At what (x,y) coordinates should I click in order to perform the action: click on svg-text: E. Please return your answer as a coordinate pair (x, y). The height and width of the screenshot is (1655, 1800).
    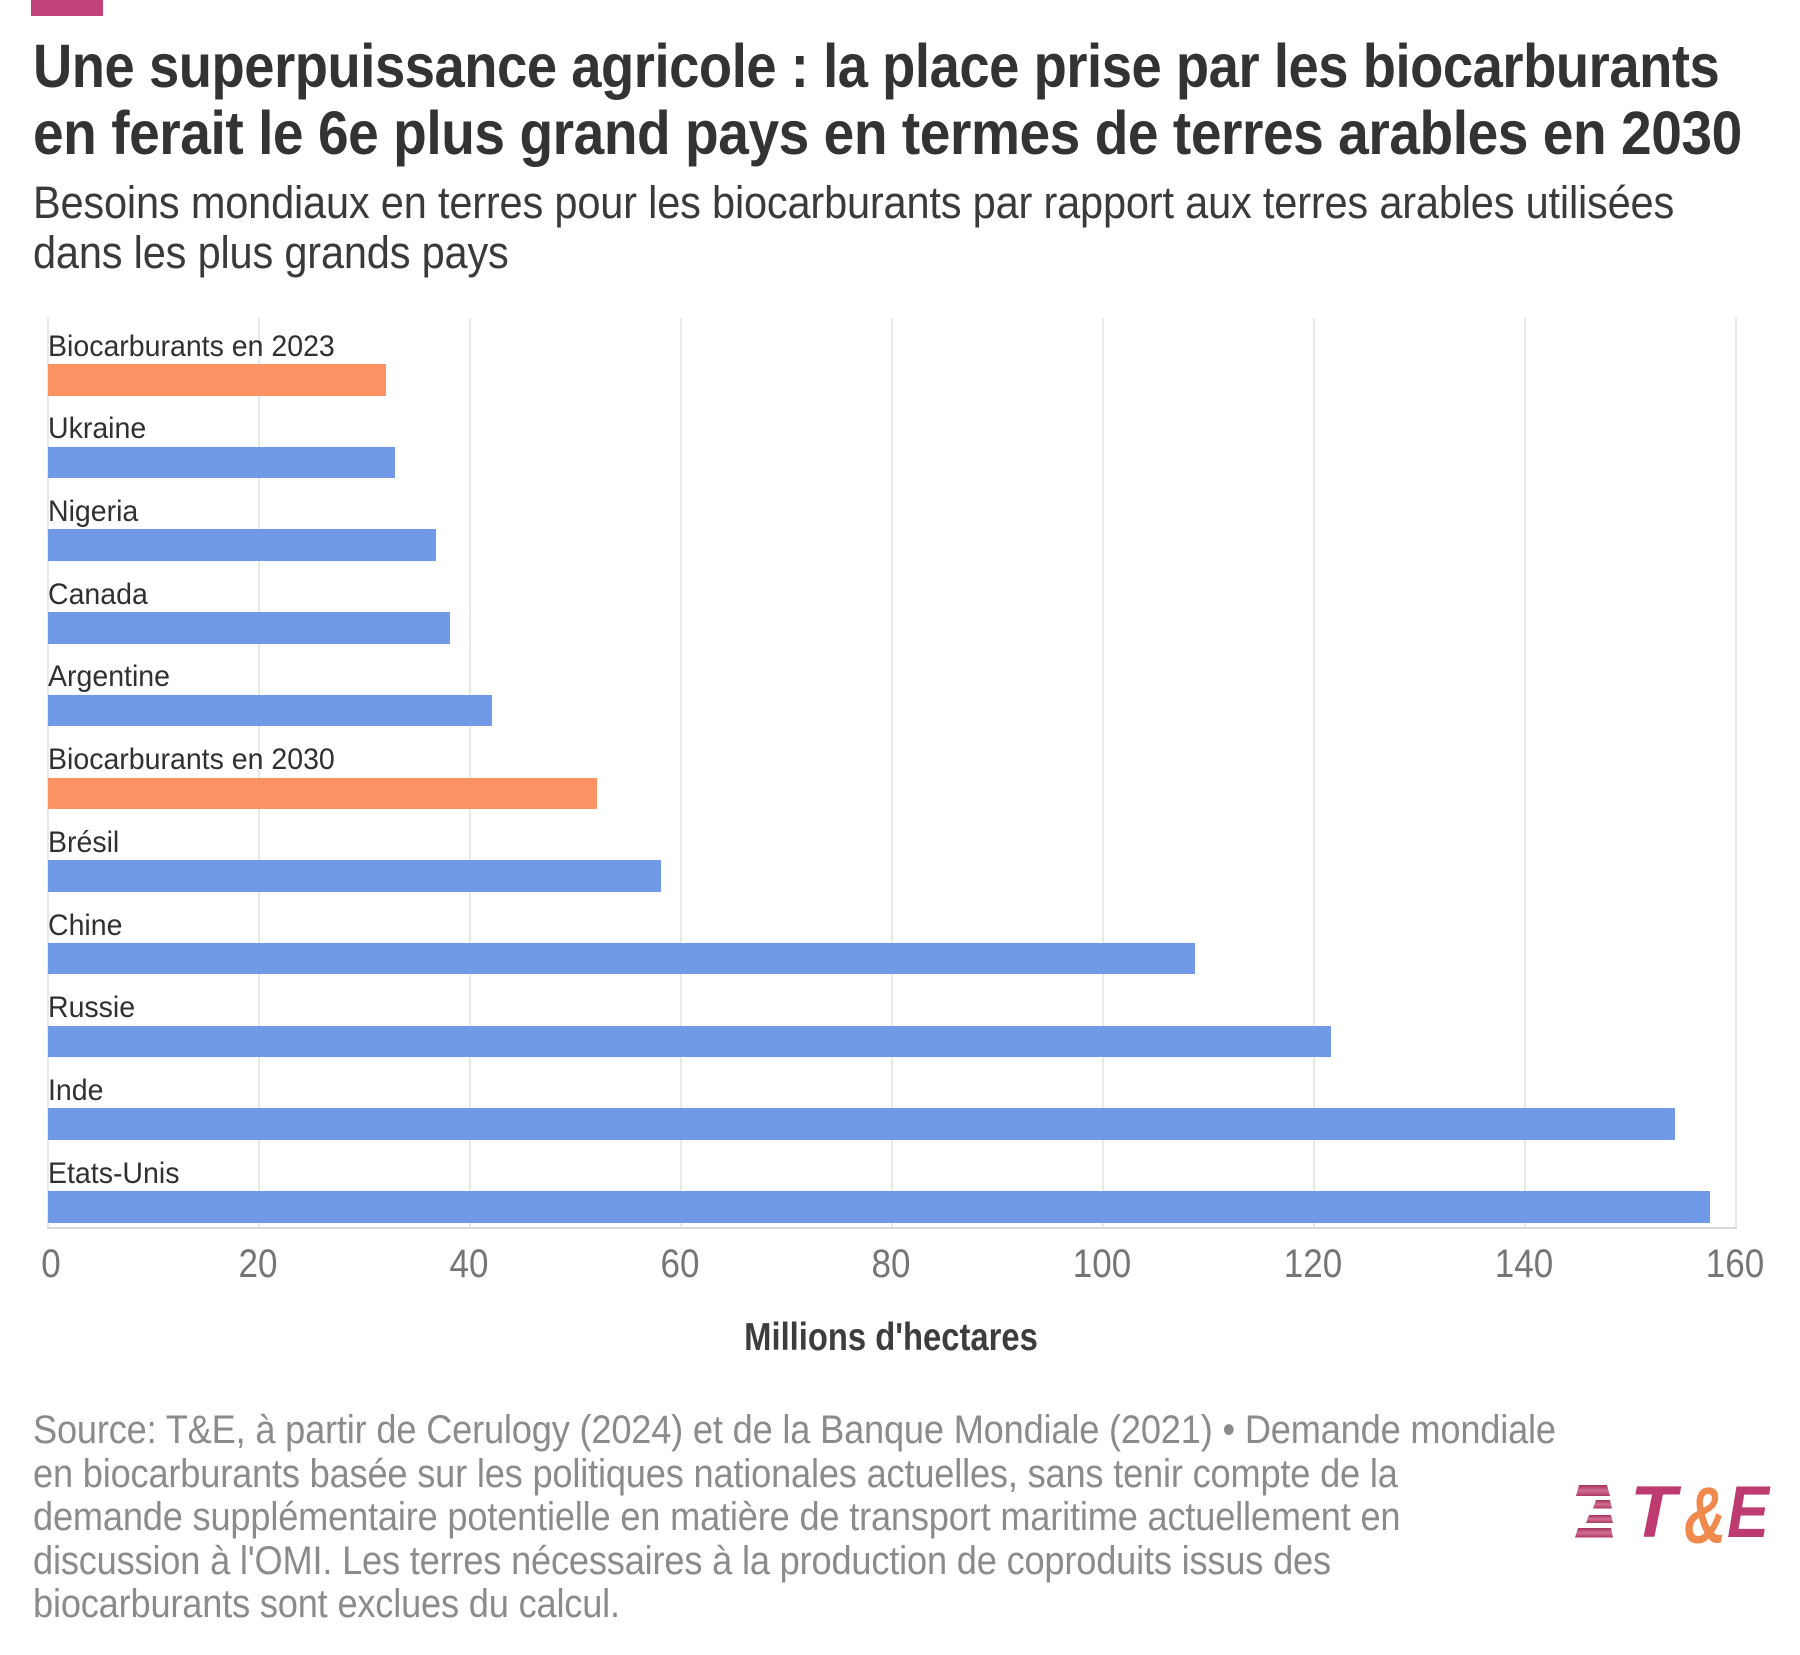
    Looking at the image, I should click on (1749, 1515).